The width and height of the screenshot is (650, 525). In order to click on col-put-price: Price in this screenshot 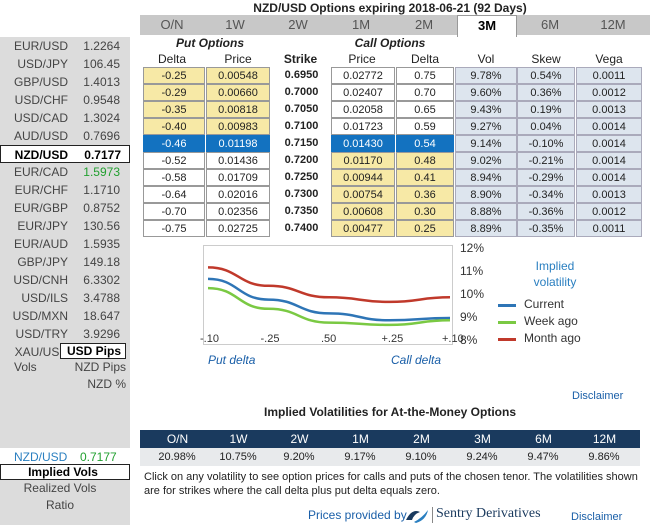, I will do `click(238, 59)`.